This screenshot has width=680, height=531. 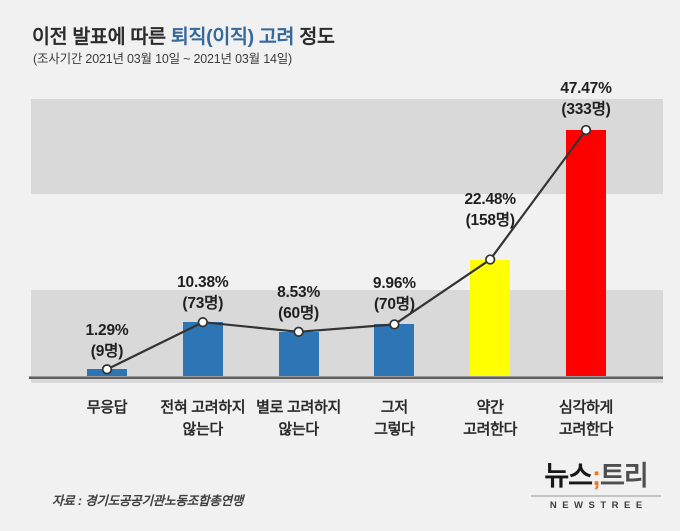 What do you see at coordinates (299, 407) in the screenshot?
I see `category-label-line: 별로 고려하지` at bounding box center [299, 407].